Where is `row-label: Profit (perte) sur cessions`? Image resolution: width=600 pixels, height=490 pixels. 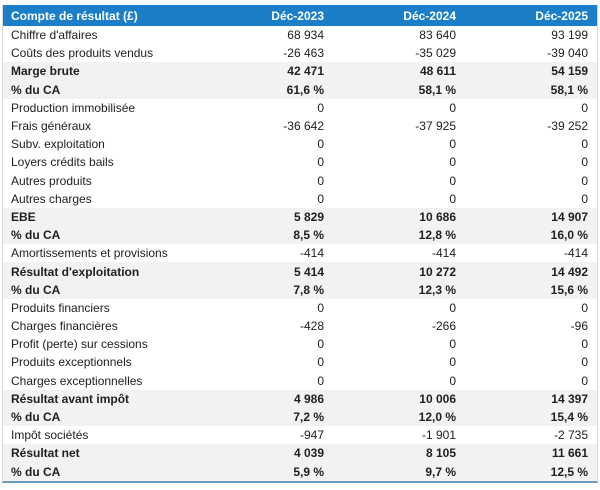 row-label: Profit (perte) sur cessions is located at coordinates (79, 344).